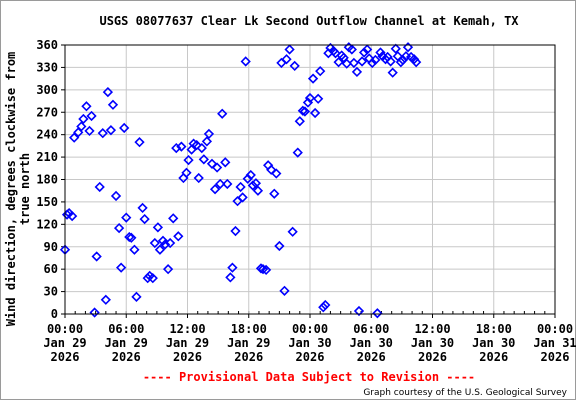 The image size is (576, 401). I want to click on y-tick-label: 360, so click(47, 45).